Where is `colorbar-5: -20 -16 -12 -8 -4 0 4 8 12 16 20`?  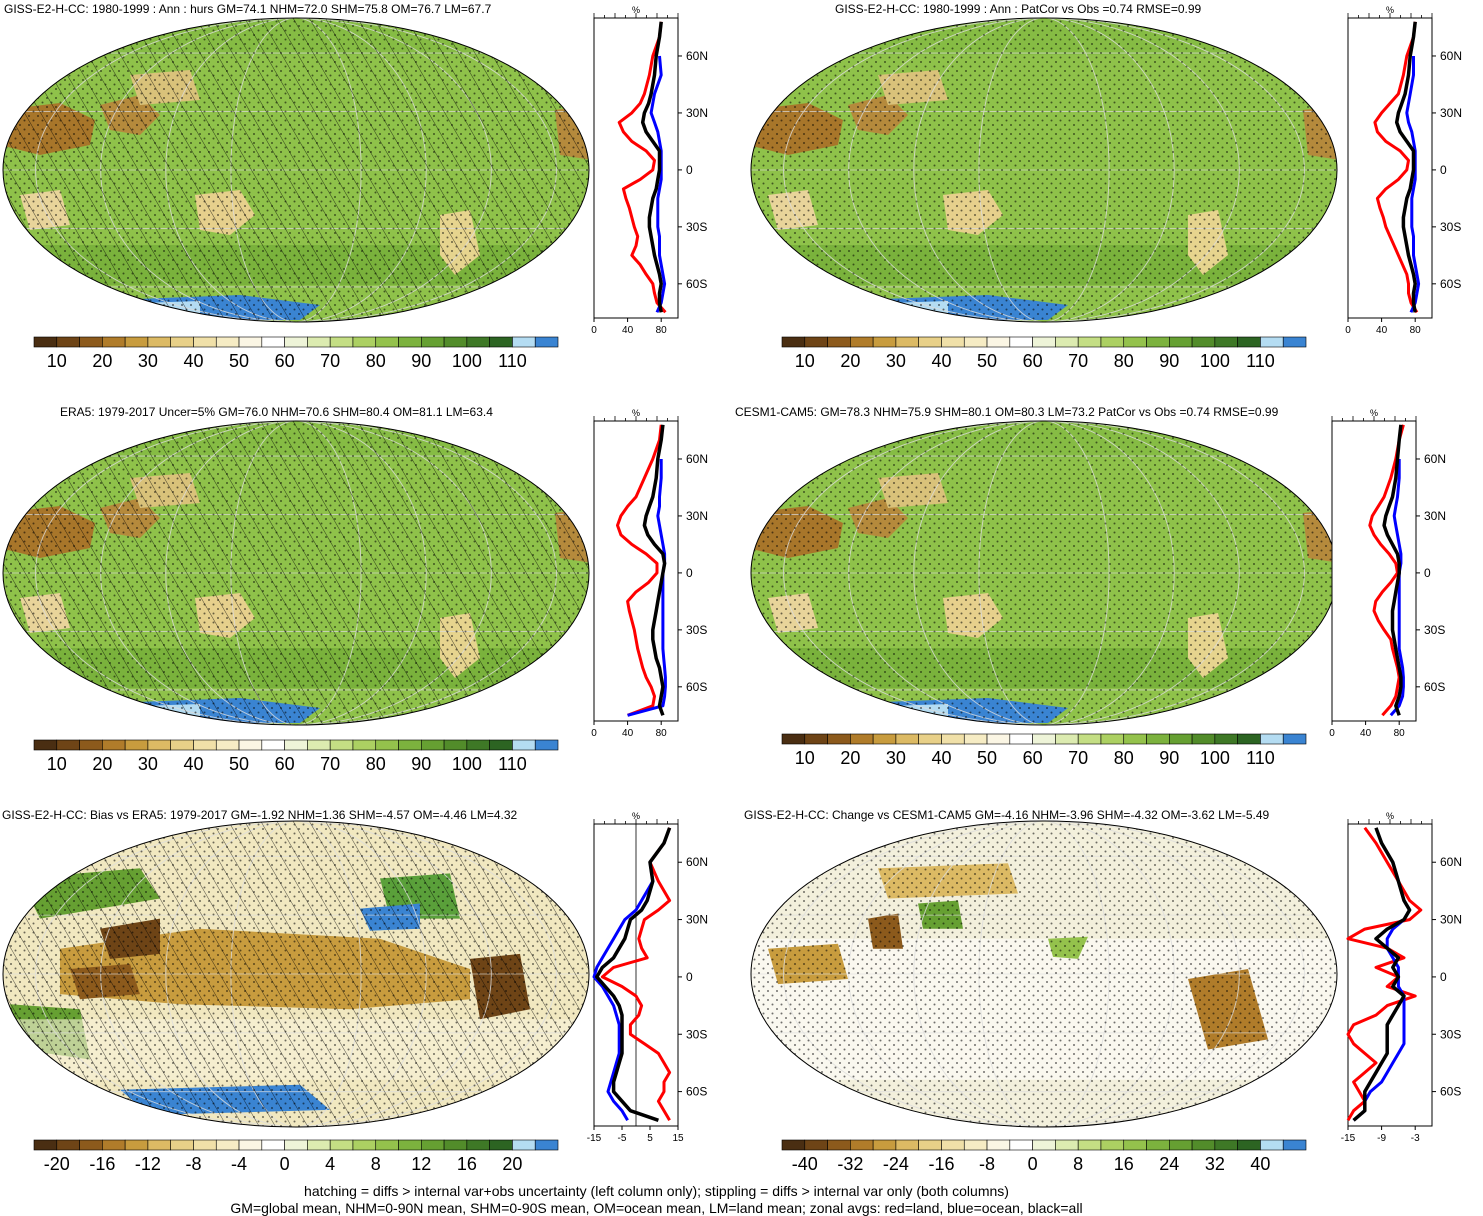
colorbar-5: -20 -16 -12 -8 -4 0 4 8 12 16 20 is located at coordinates (296, 1156).